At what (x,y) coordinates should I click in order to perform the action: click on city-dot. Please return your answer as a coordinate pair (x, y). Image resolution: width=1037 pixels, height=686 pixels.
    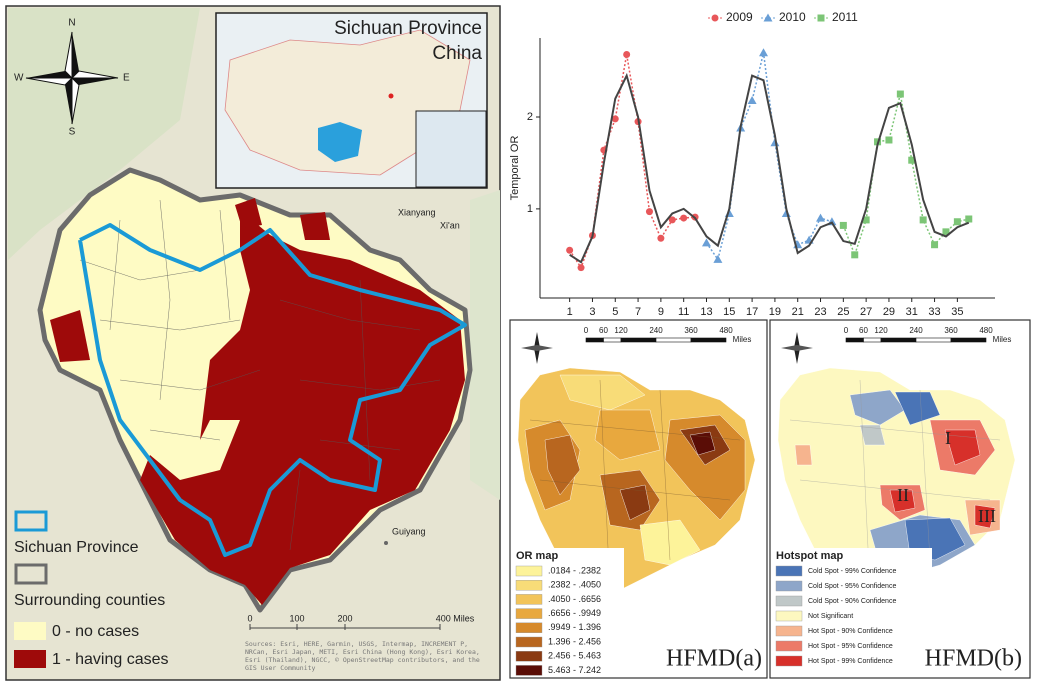
    Looking at the image, I should click on (386, 543).